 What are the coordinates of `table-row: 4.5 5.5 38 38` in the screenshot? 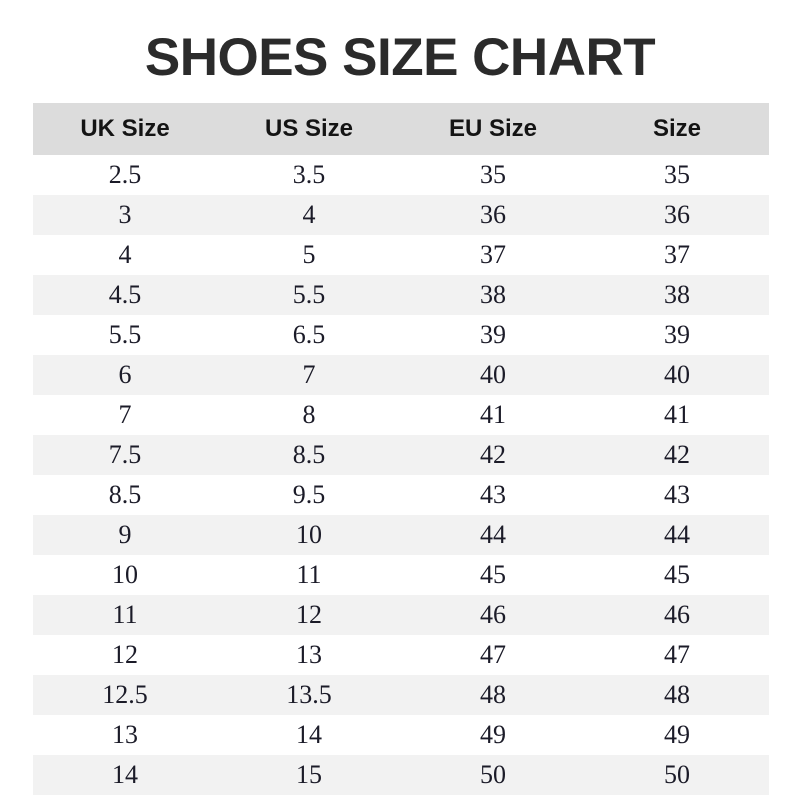 It's located at (401, 295).